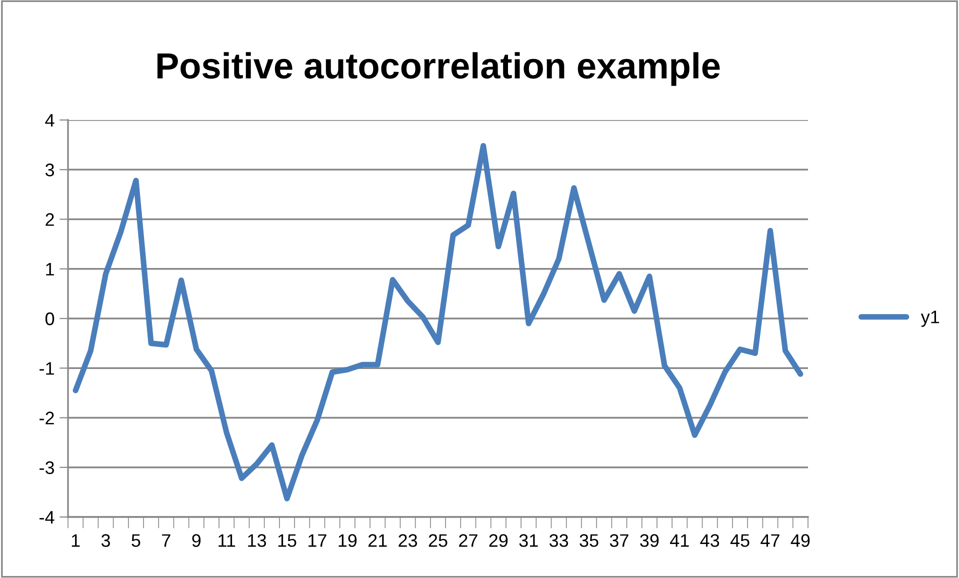 Image resolution: width=959 pixels, height=578 pixels. I want to click on x-tick-label: 19, so click(347, 540).